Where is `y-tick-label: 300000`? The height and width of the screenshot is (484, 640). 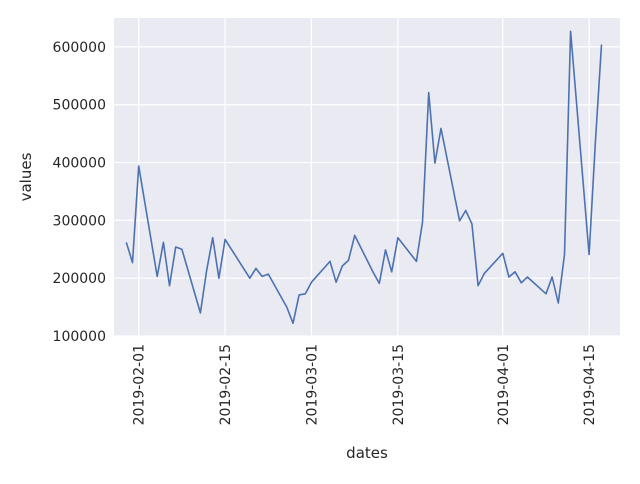
y-tick-label: 300000 is located at coordinates (79, 221).